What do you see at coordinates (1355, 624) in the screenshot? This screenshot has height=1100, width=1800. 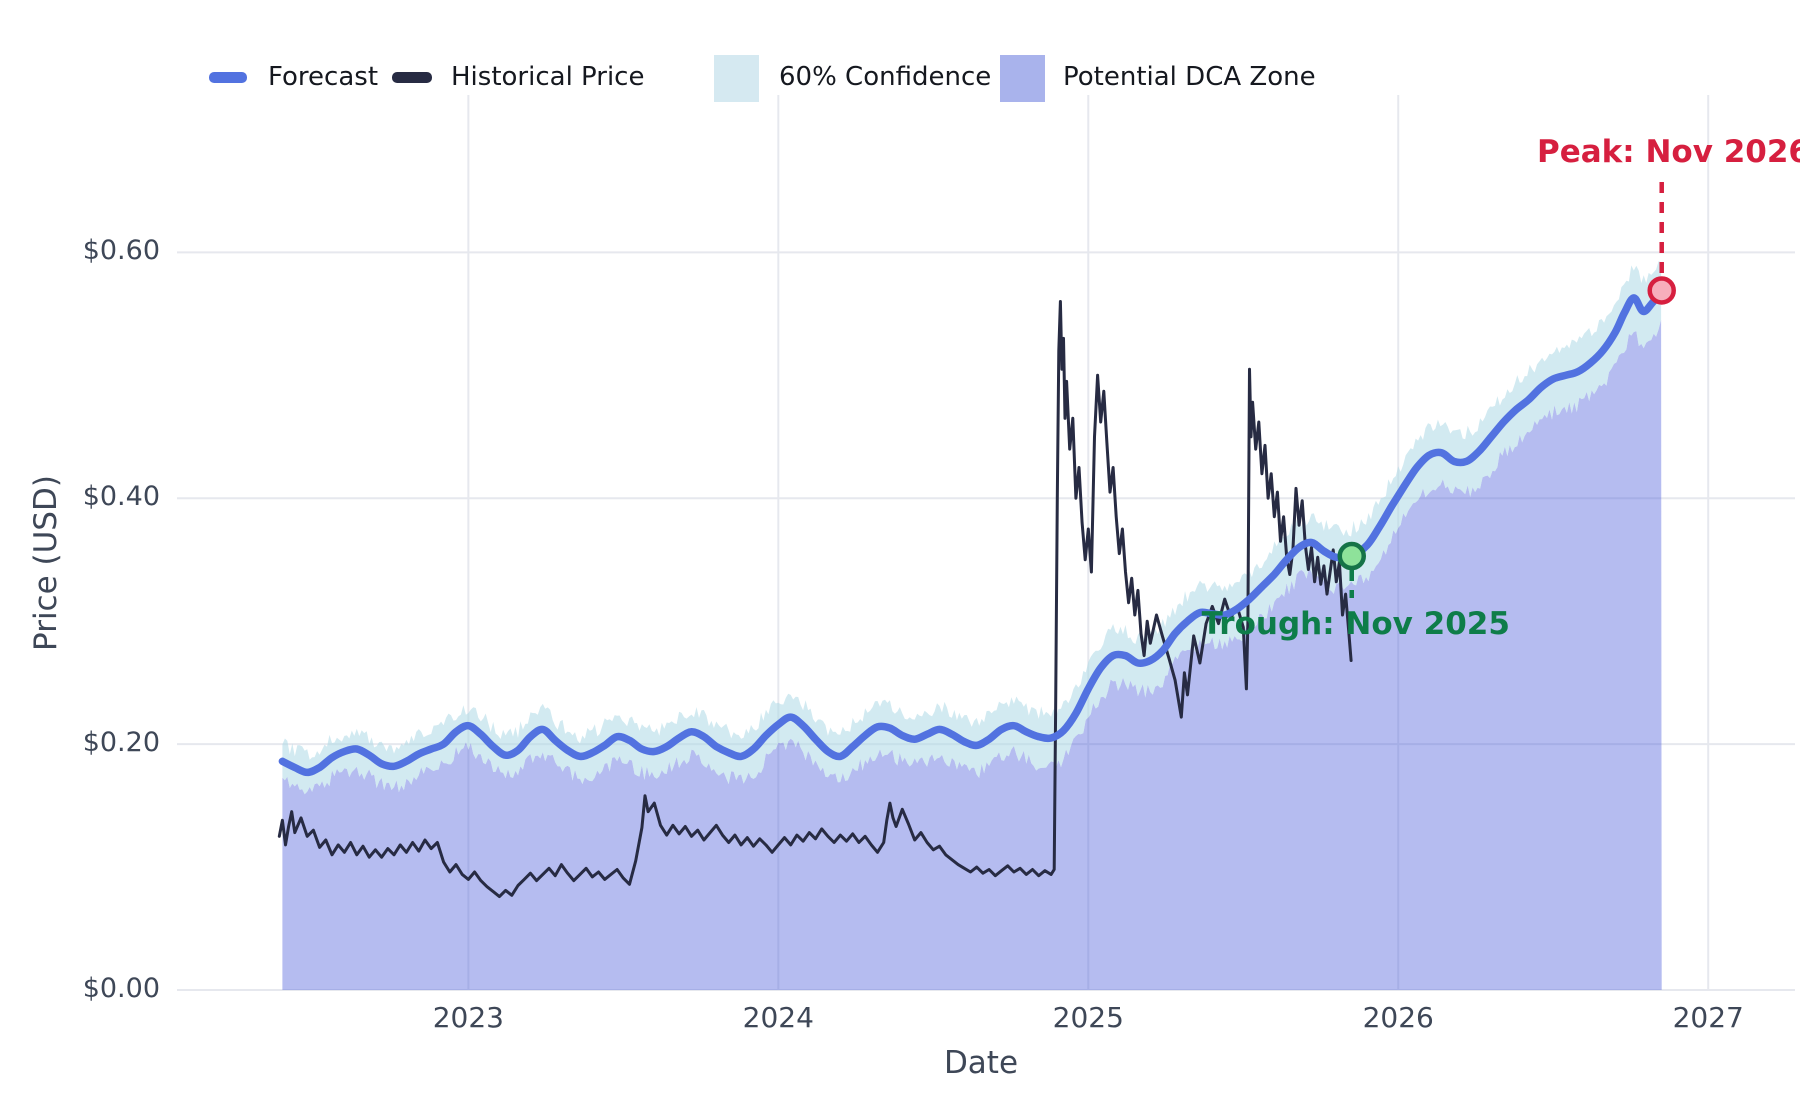 I see `trough-annotation-label: Trough: Nov 2025` at bounding box center [1355, 624].